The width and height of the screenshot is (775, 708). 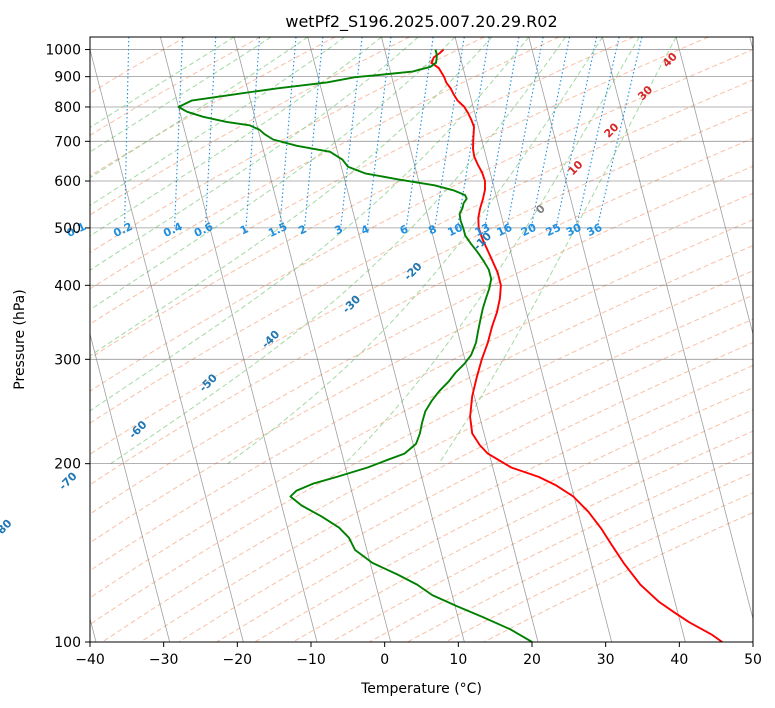 I want to click on mixing-ratio-label: 10, so click(x=456, y=230).